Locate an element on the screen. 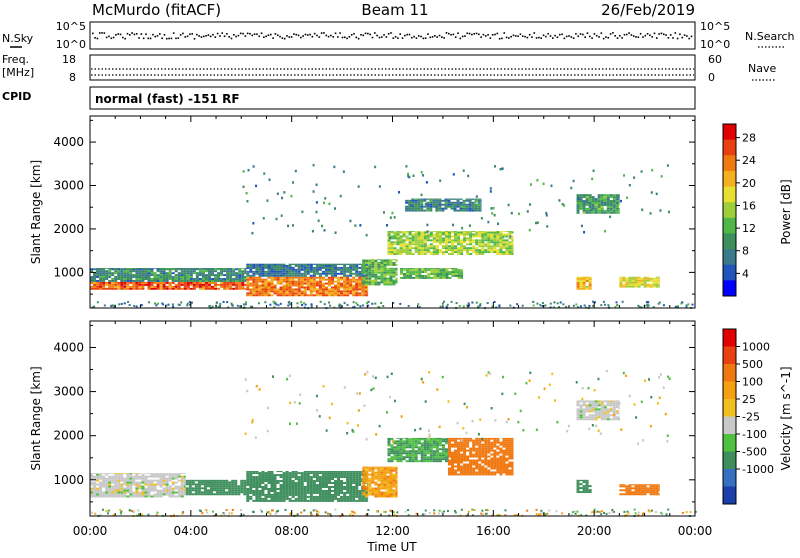 Image resolution: width=800 pixels, height=558 pixels. colorbar-swatch is located at coordinates (729, 179).